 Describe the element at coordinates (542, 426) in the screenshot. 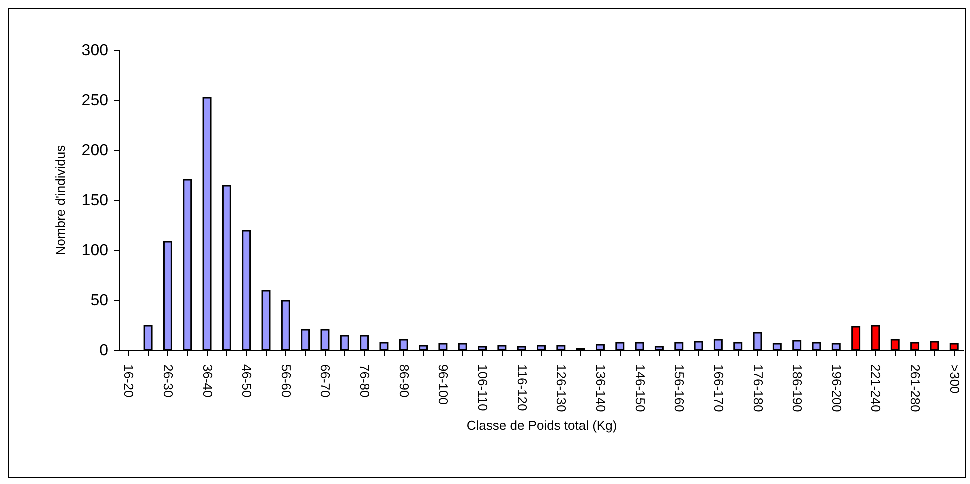

I see `x-axis-title: Classe de Poids total (Kg)` at that location.